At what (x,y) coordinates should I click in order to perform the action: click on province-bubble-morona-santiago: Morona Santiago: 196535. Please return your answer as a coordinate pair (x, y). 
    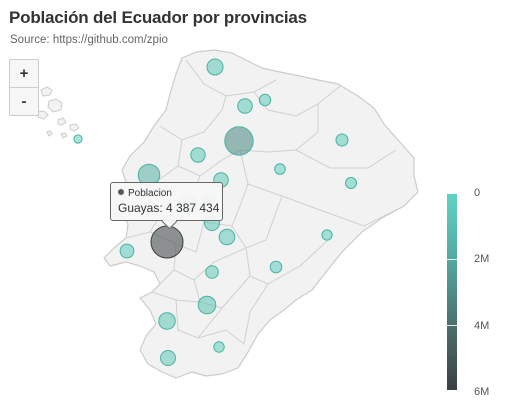
    Looking at the image, I should click on (276, 267).